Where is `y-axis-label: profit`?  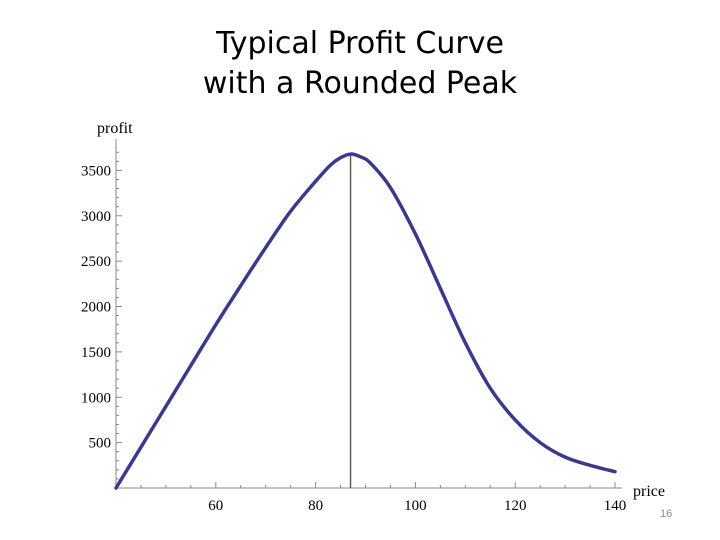 y-axis-label: profit is located at coordinates (115, 128).